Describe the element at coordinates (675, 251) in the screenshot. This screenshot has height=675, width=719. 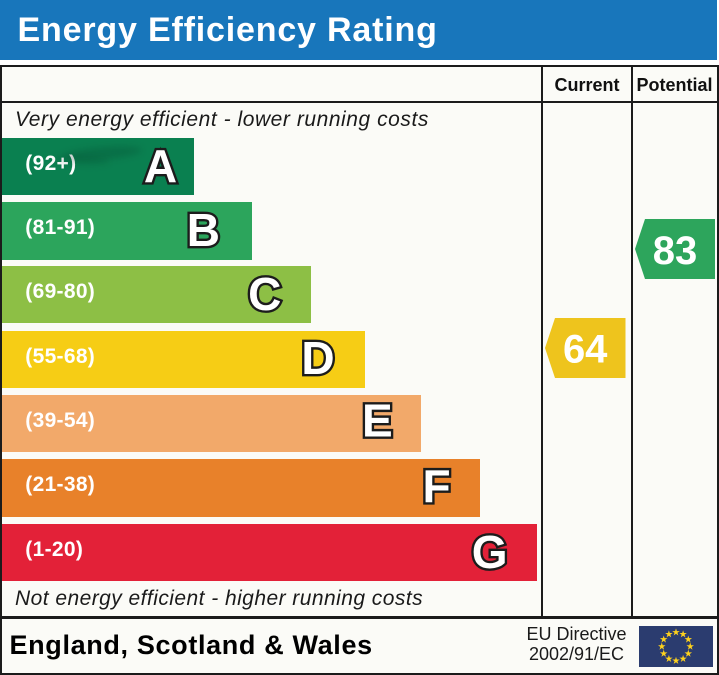
I see `svg-text: 83` at that location.